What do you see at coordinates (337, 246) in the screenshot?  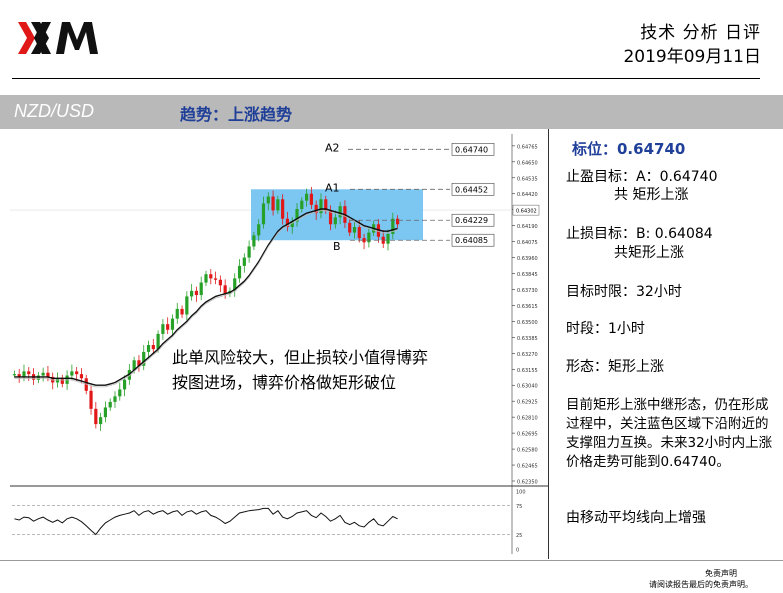 I see `level-name: B` at bounding box center [337, 246].